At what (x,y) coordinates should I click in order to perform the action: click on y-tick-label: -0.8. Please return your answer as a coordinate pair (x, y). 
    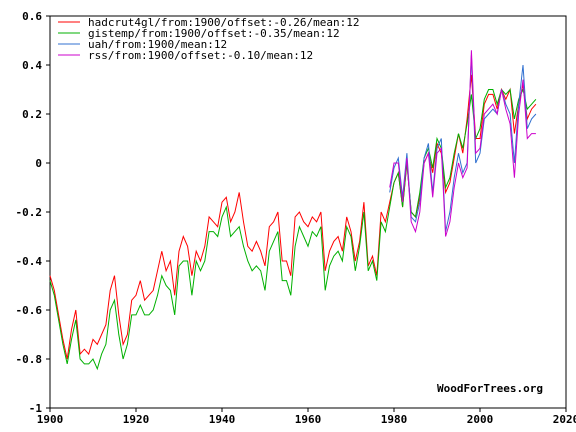
    Looking at the image, I should click on (29, 359).